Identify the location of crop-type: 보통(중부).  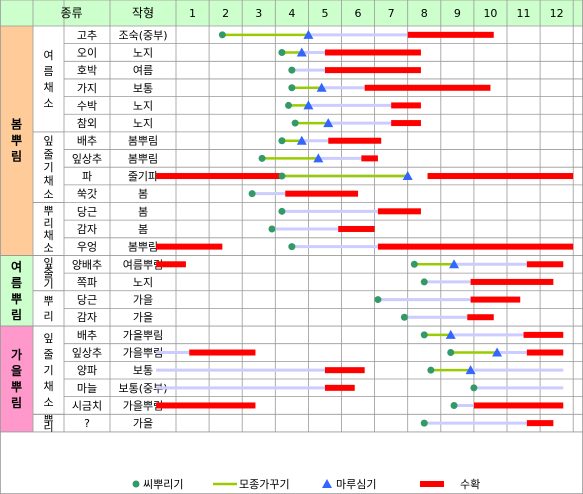
(142, 388).